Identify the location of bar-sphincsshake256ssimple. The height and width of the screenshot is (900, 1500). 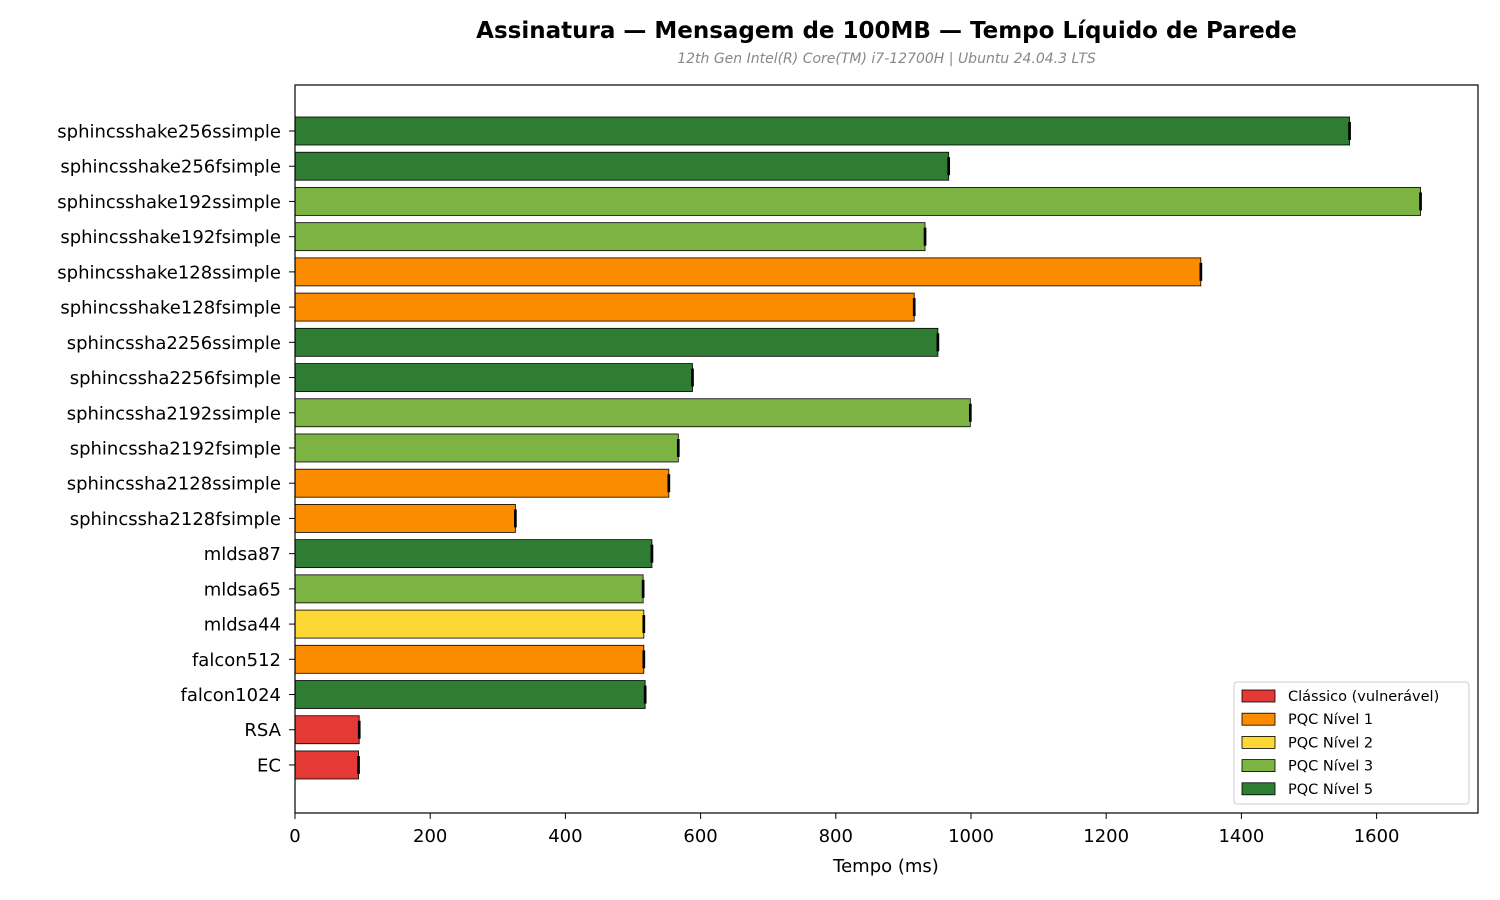
(822, 131).